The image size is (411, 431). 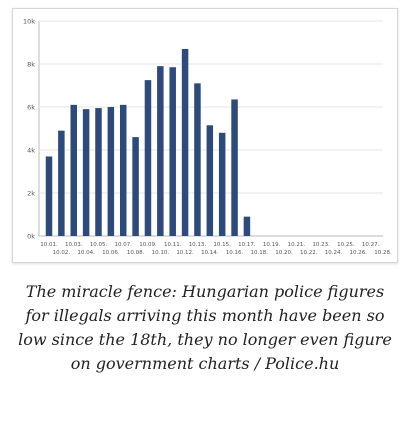 I want to click on x-tick-label: 10.12., so click(x=185, y=253).